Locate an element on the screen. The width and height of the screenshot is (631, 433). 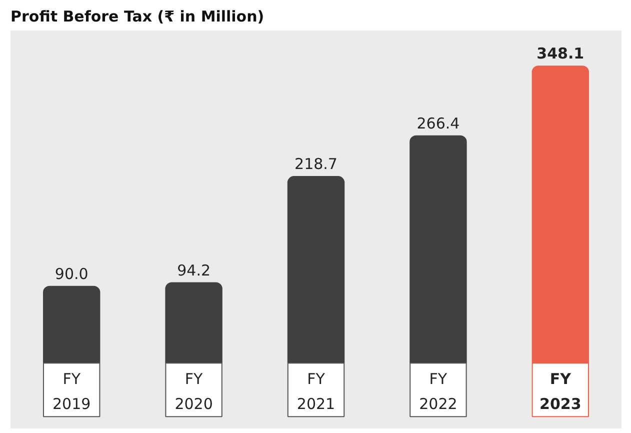
data-label: 348.1 is located at coordinates (560, 53).